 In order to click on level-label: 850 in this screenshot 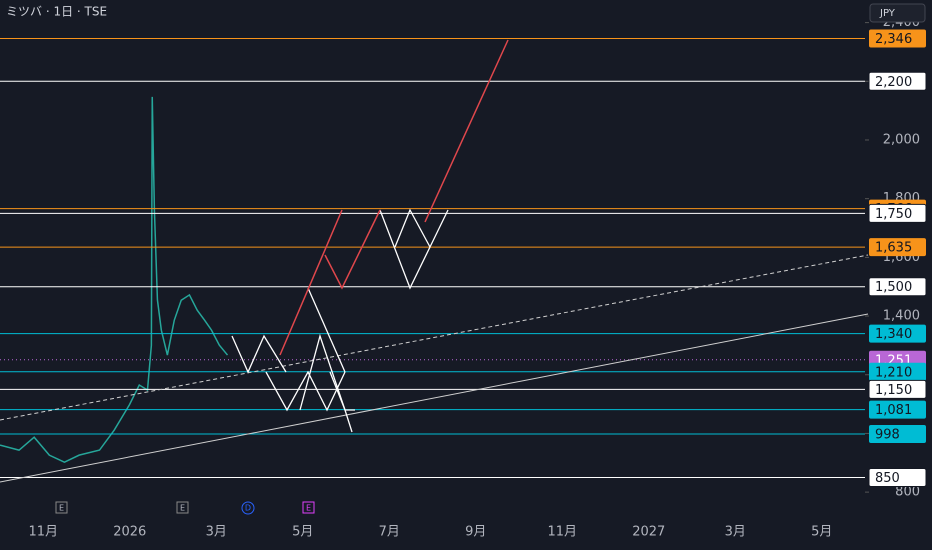, I will do `click(887, 478)`.